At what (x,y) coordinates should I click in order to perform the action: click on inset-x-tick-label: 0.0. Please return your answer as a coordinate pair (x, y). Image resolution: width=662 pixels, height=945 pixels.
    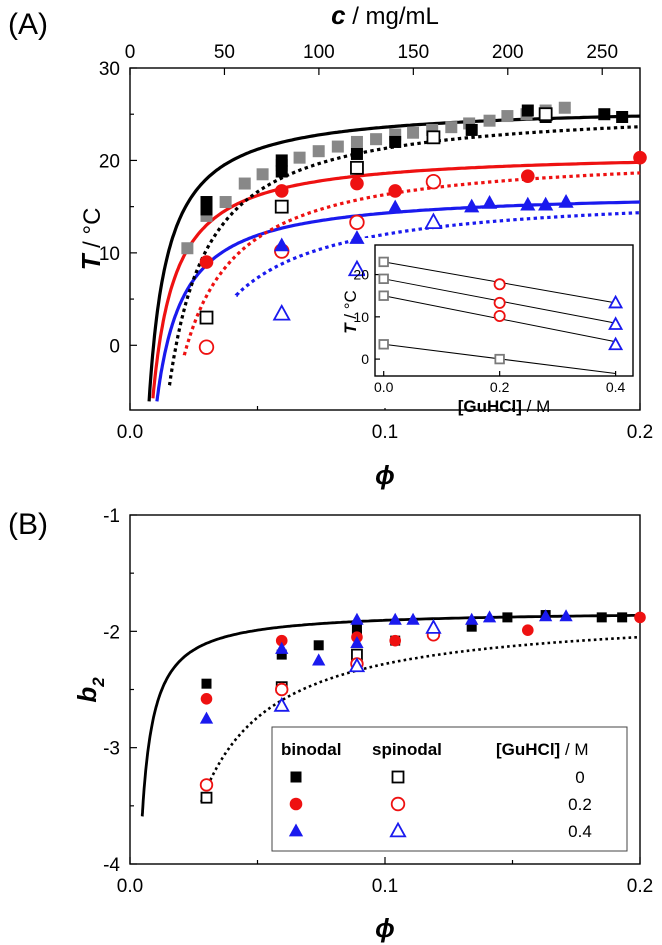
    Looking at the image, I should click on (384, 387).